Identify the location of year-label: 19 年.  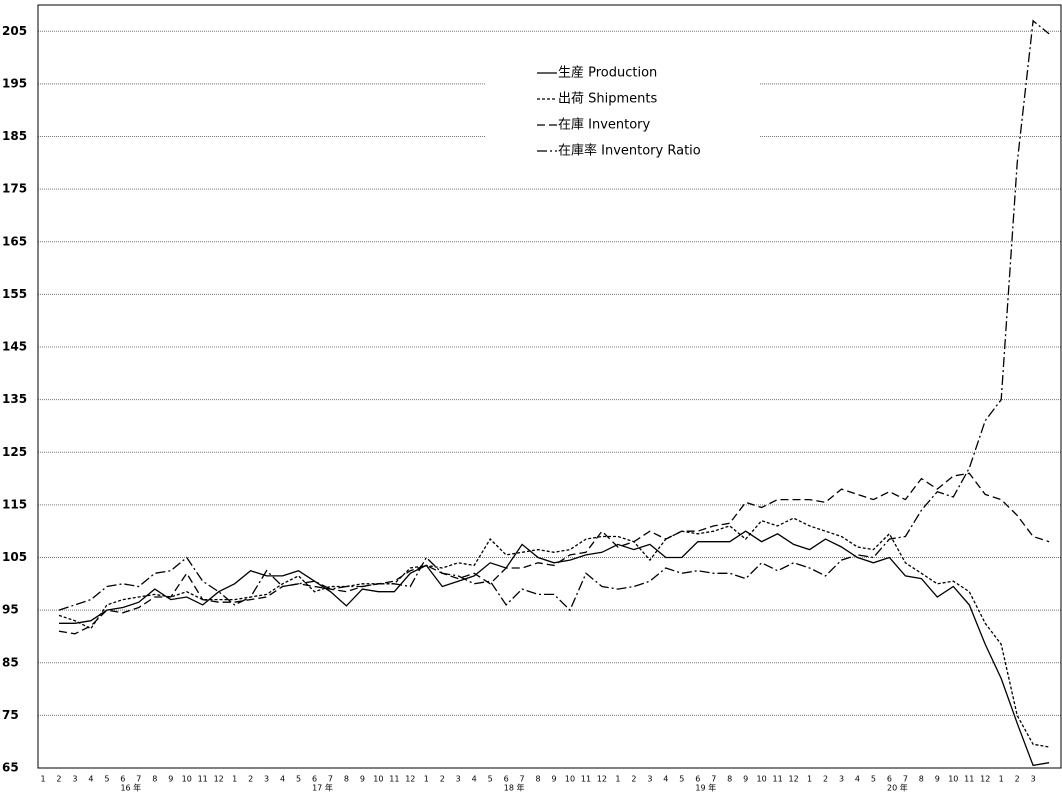
(705, 788).